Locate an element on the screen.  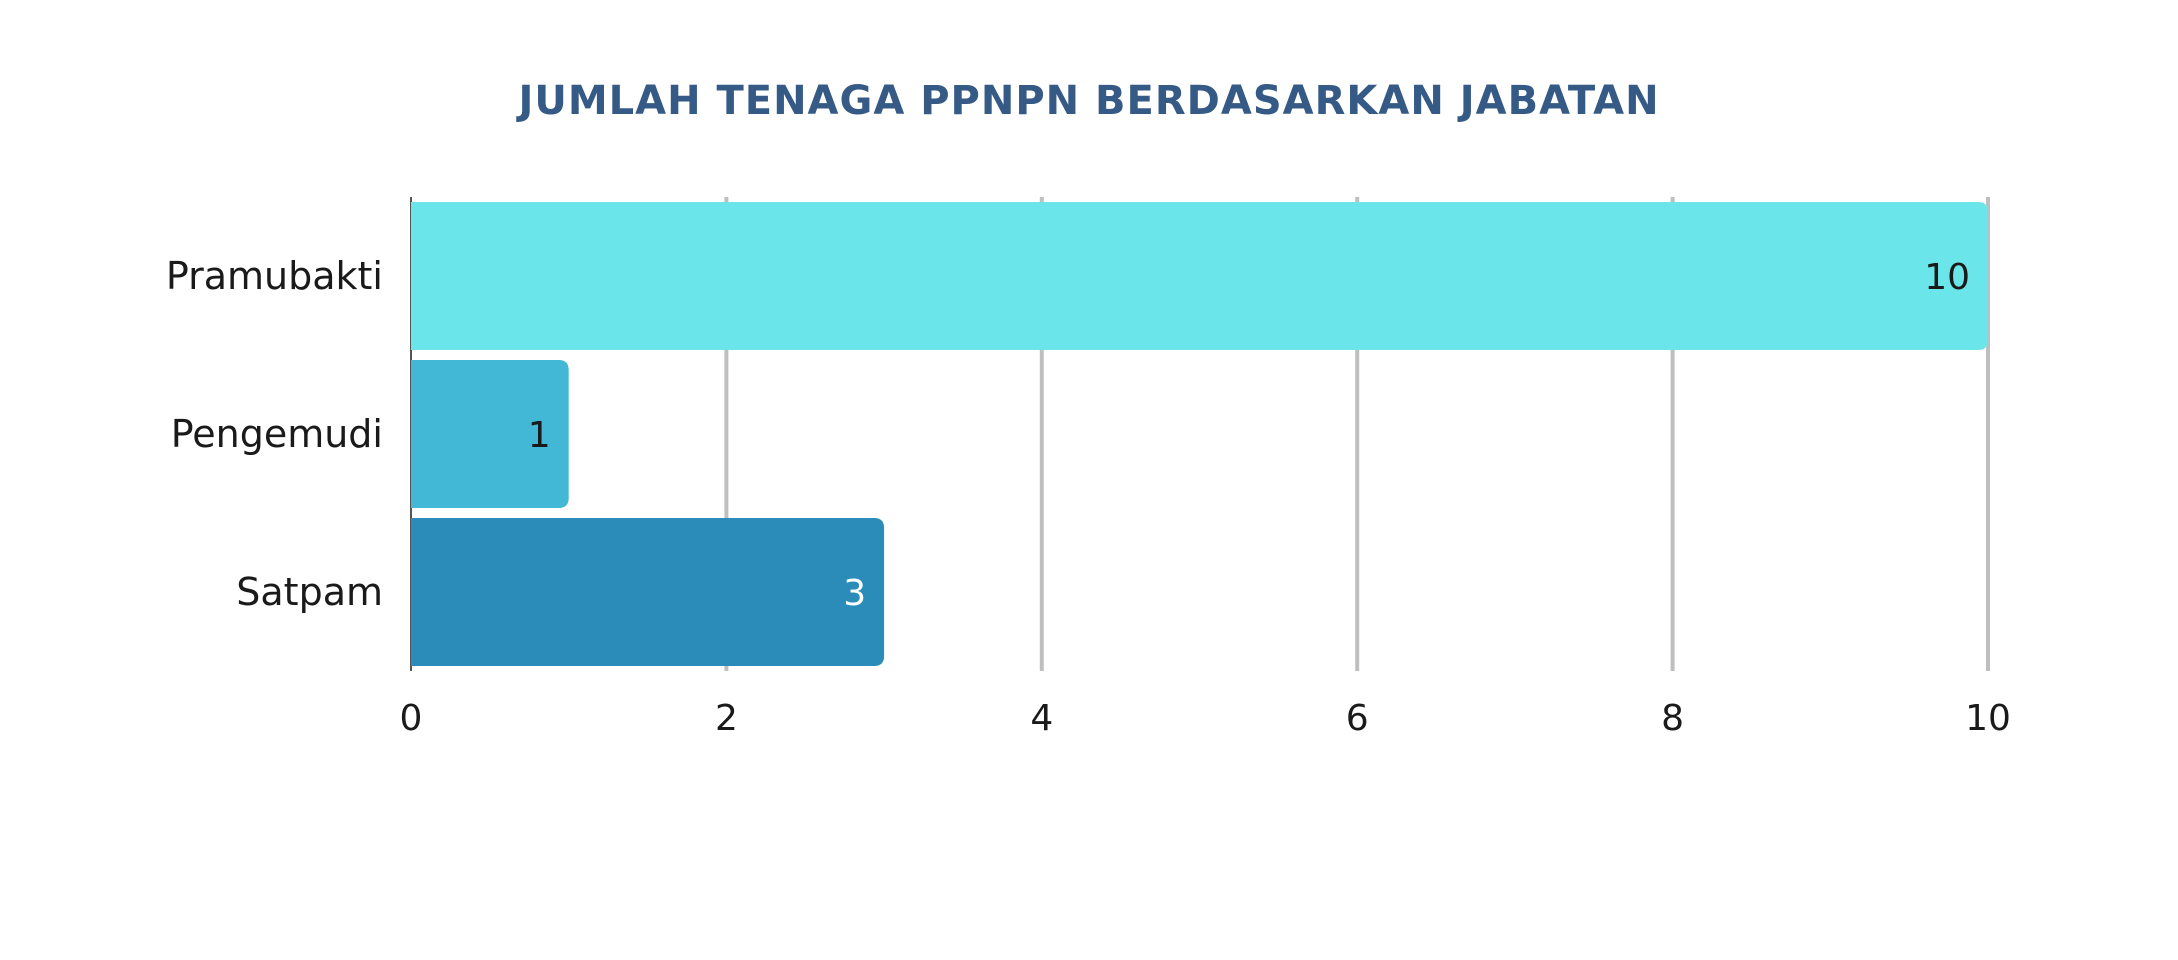
x-tick-label: 8 is located at coordinates (1672, 718).